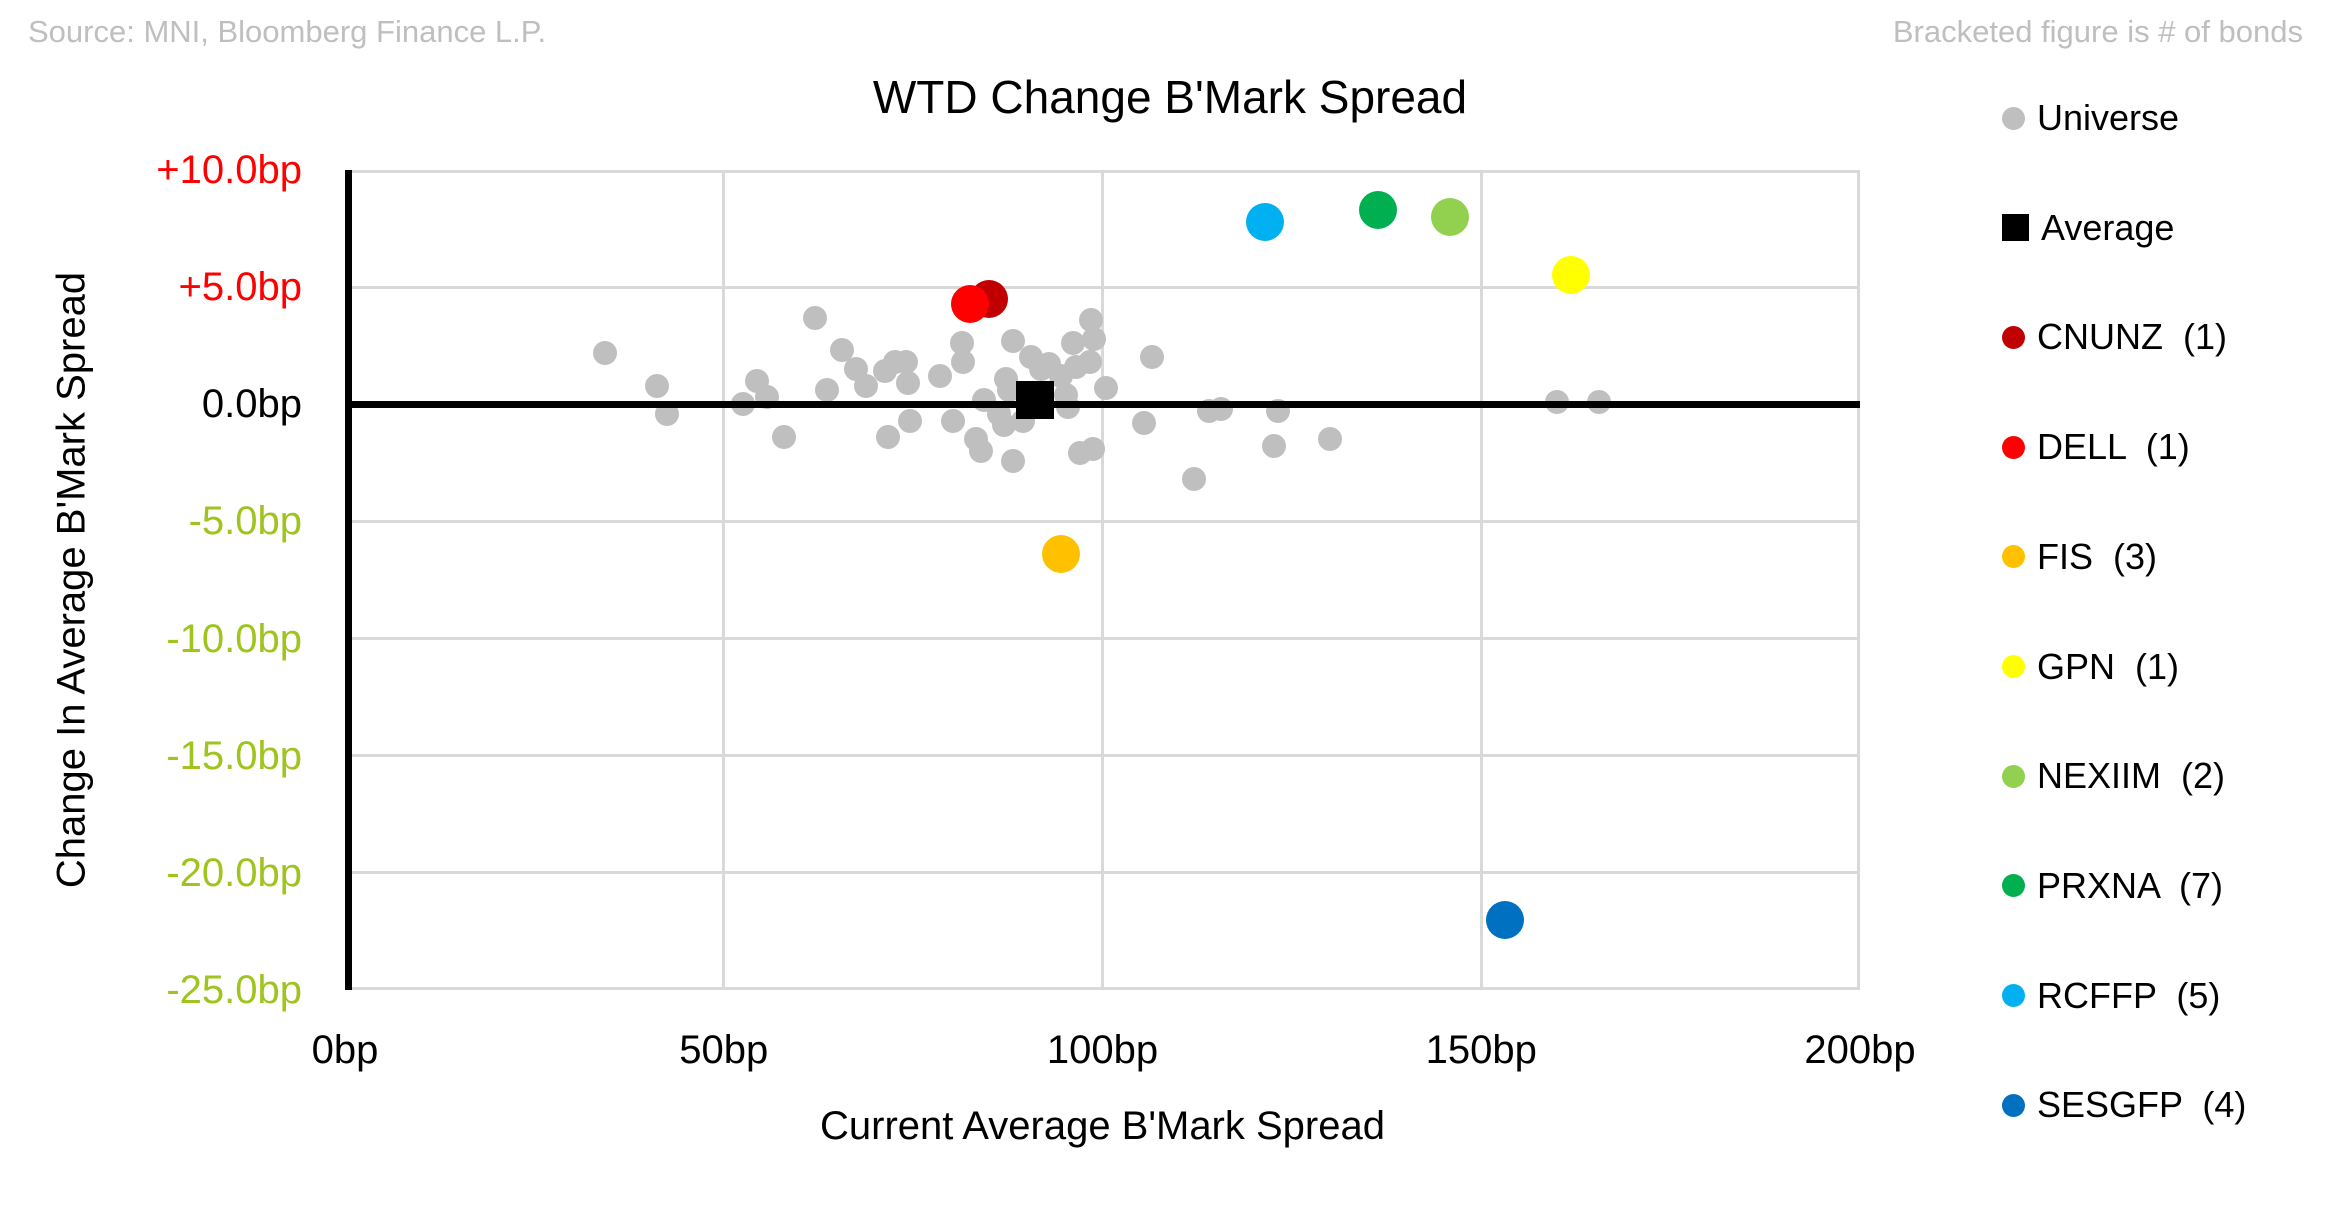  Describe the element at coordinates (2113, 447) in the screenshot. I see `legend-label: DELL (1)` at that location.